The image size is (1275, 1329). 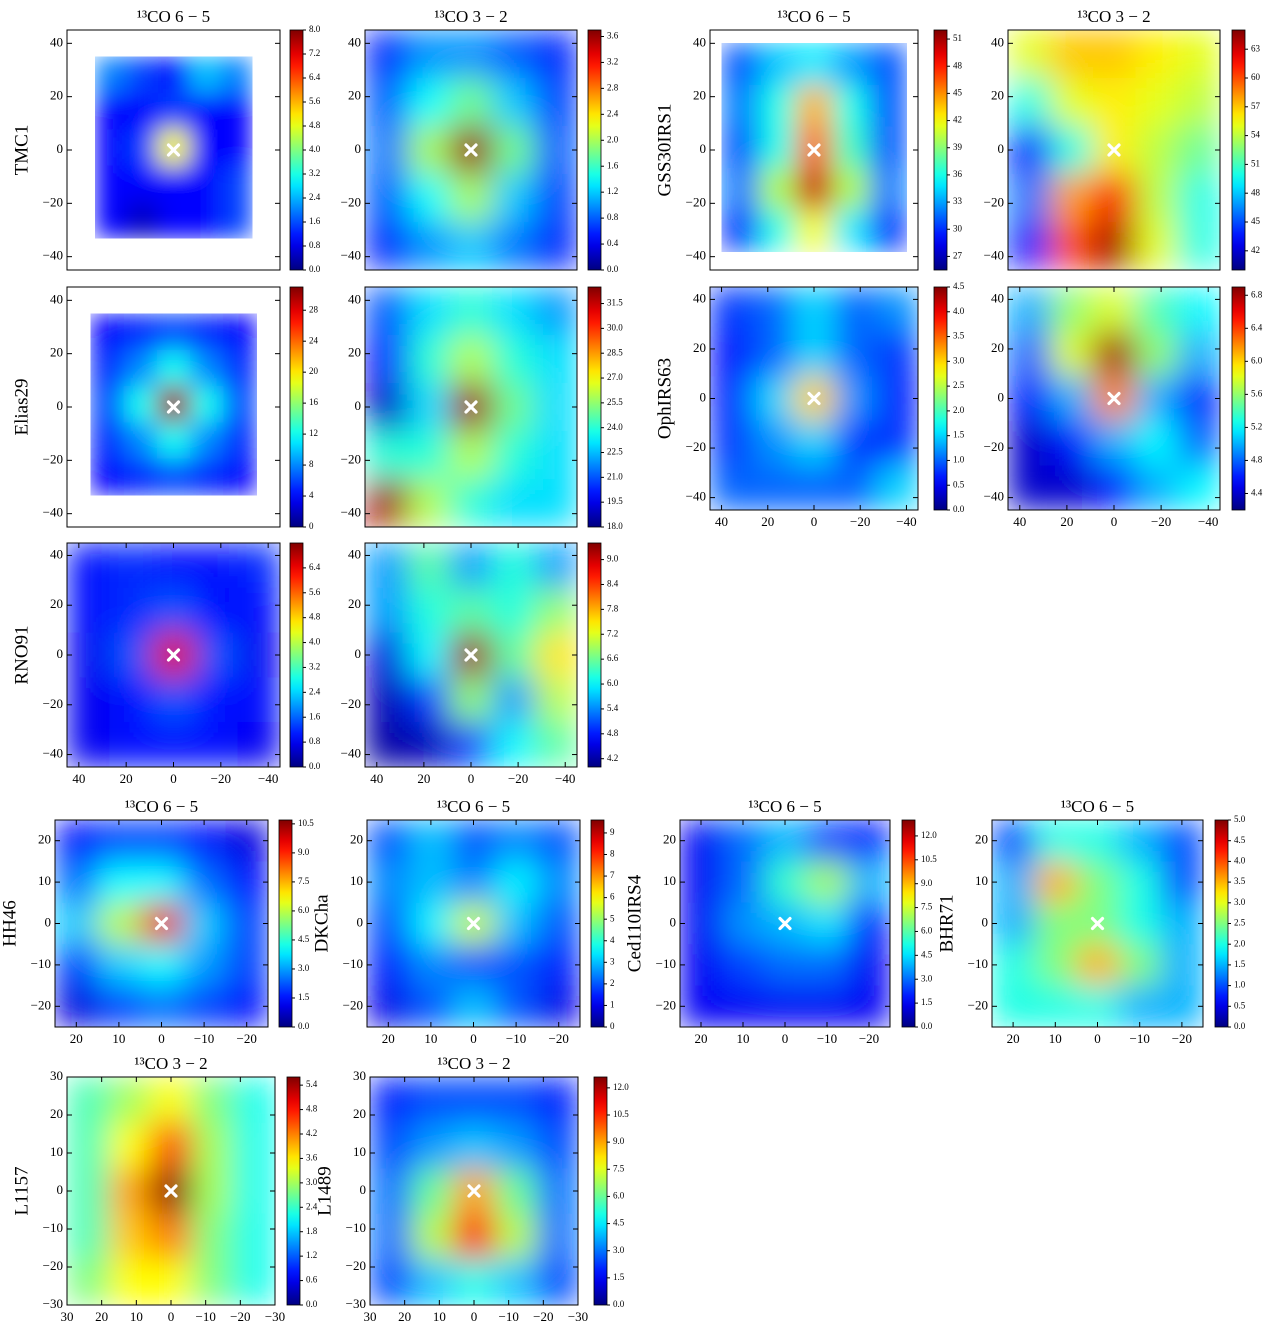 I want to click on colorbar-tick-label: 0.0, so click(x=312, y=1304).